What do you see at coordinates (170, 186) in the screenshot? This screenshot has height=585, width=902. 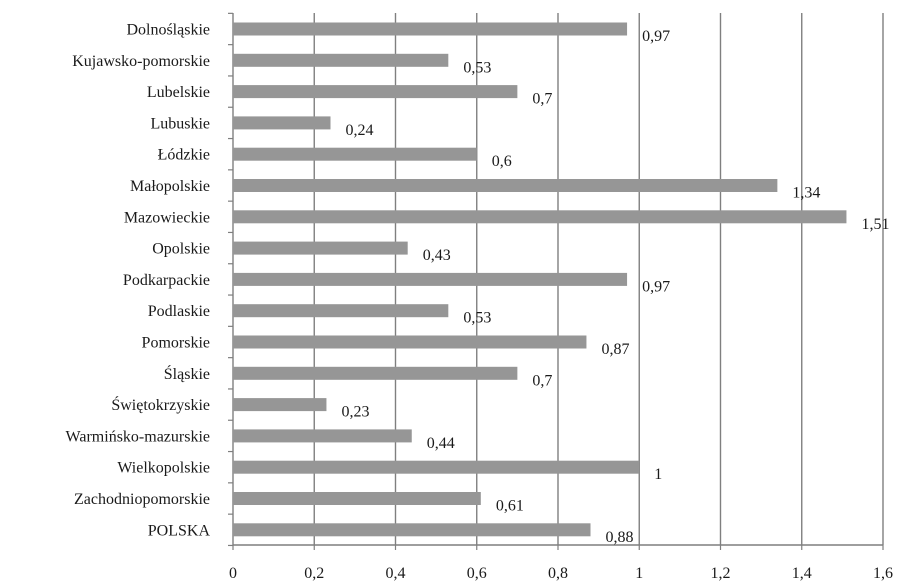 I see `category-label: Małopolskie` at bounding box center [170, 186].